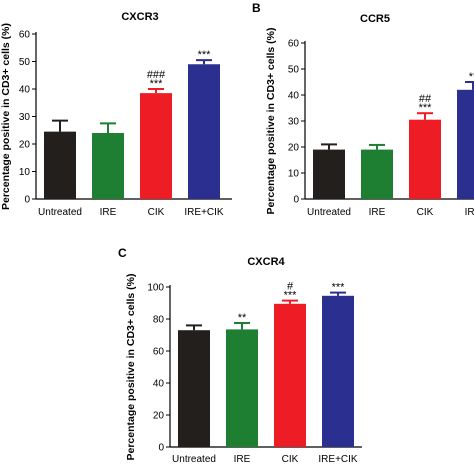 Image resolution: width=474 pixels, height=474 pixels. I want to click on y-tick-label: 80, so click(159, 320).